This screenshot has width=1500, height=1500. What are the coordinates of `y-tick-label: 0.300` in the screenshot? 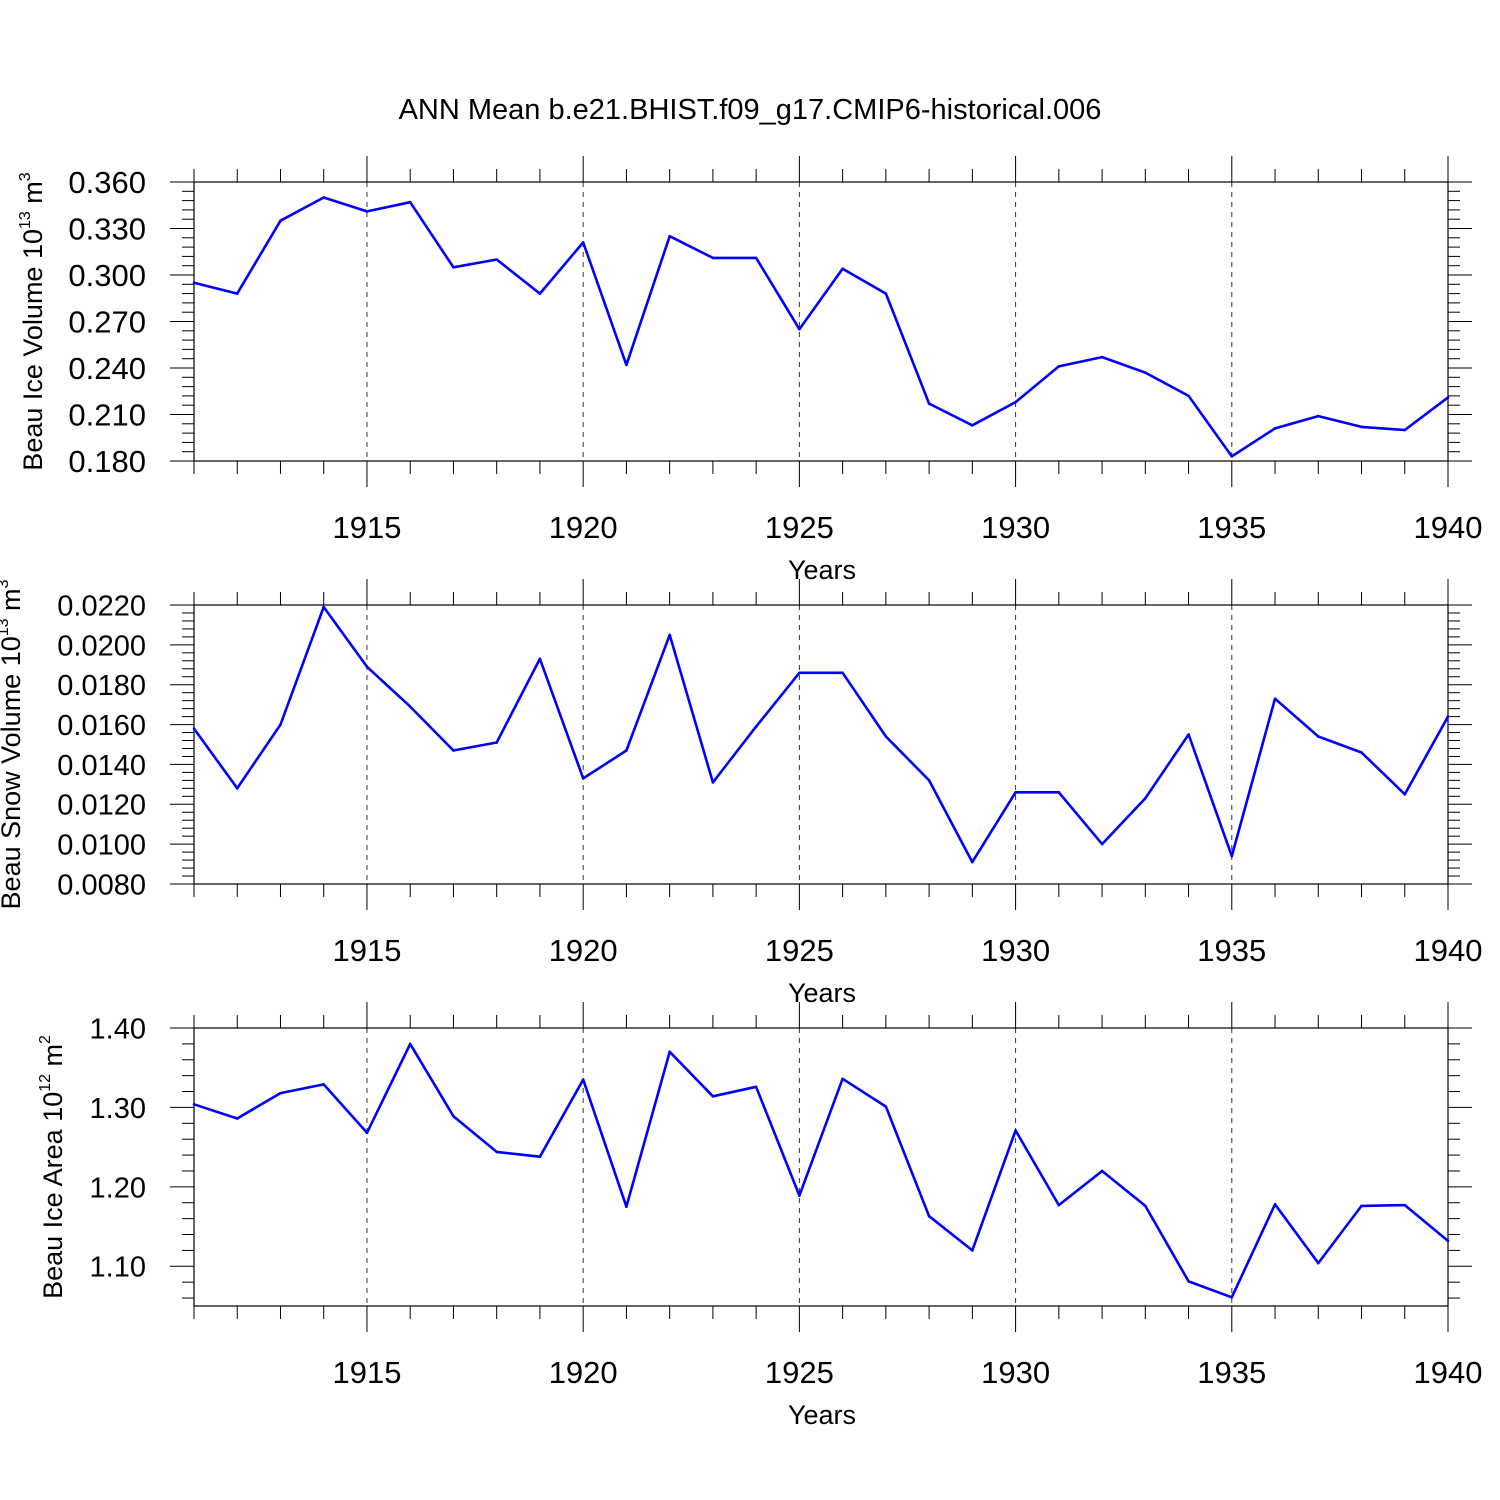 It's located at (107, 275).